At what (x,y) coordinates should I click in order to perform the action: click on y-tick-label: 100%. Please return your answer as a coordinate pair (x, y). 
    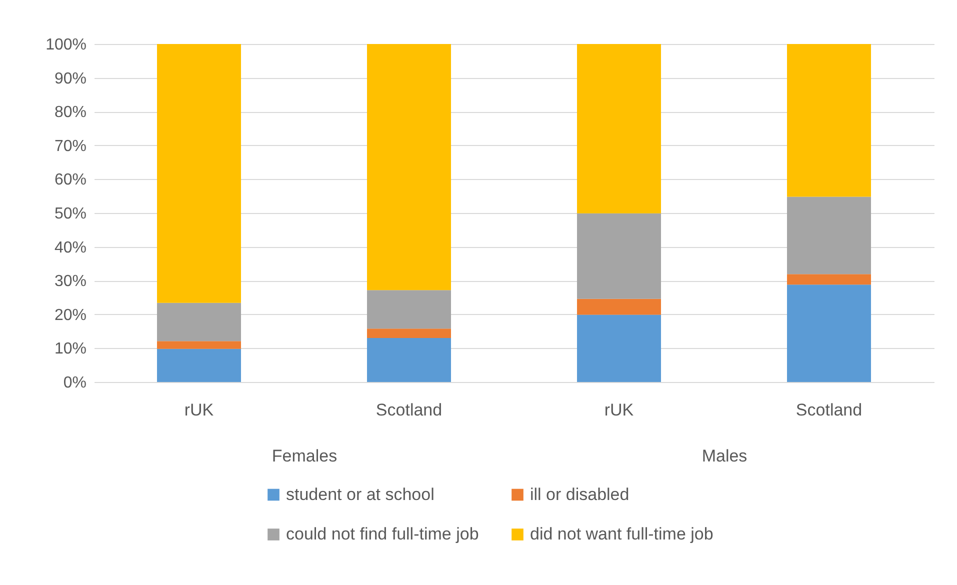
    Looking at the image, I should click on (66, 45).